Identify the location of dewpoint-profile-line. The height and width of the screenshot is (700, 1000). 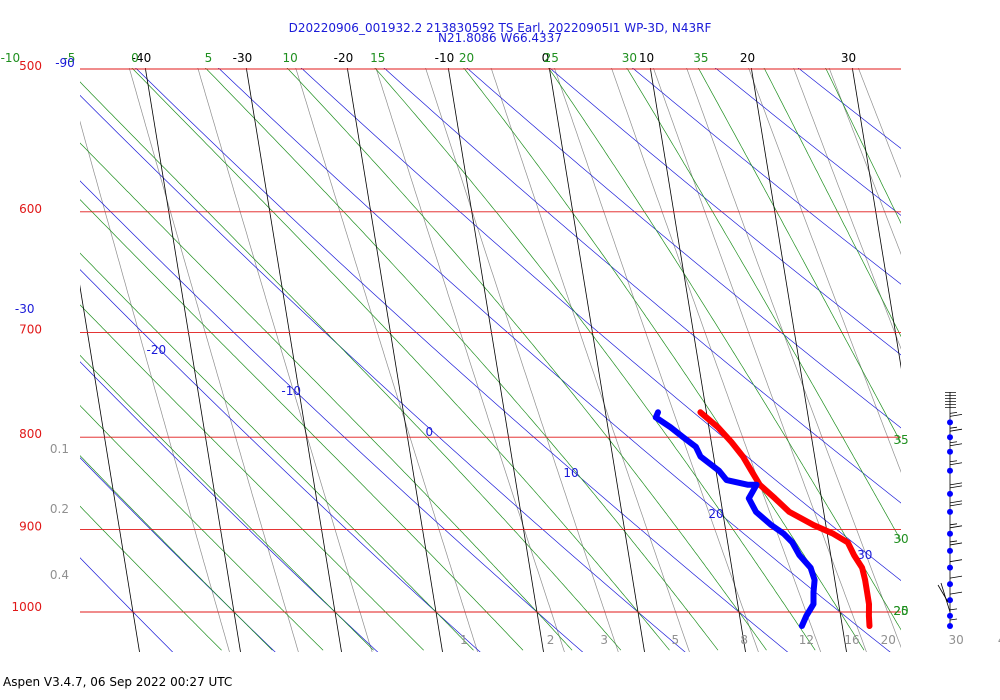
(735, 519).